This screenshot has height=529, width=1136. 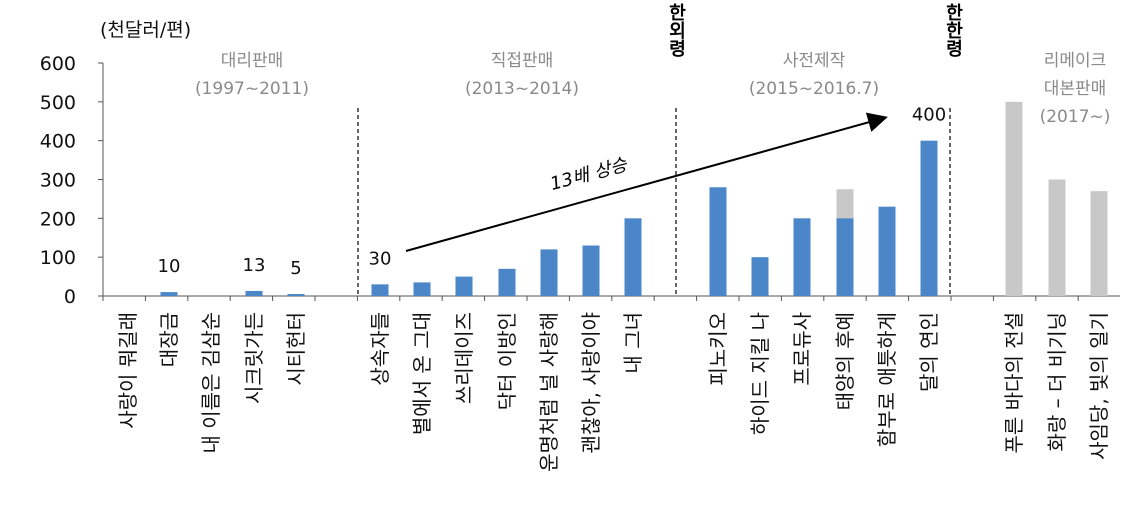 What do you see at coordinates (145, 30) in the screenshot?
I see `unit-label: (천달러/편)` at bounding box center [145, 30].